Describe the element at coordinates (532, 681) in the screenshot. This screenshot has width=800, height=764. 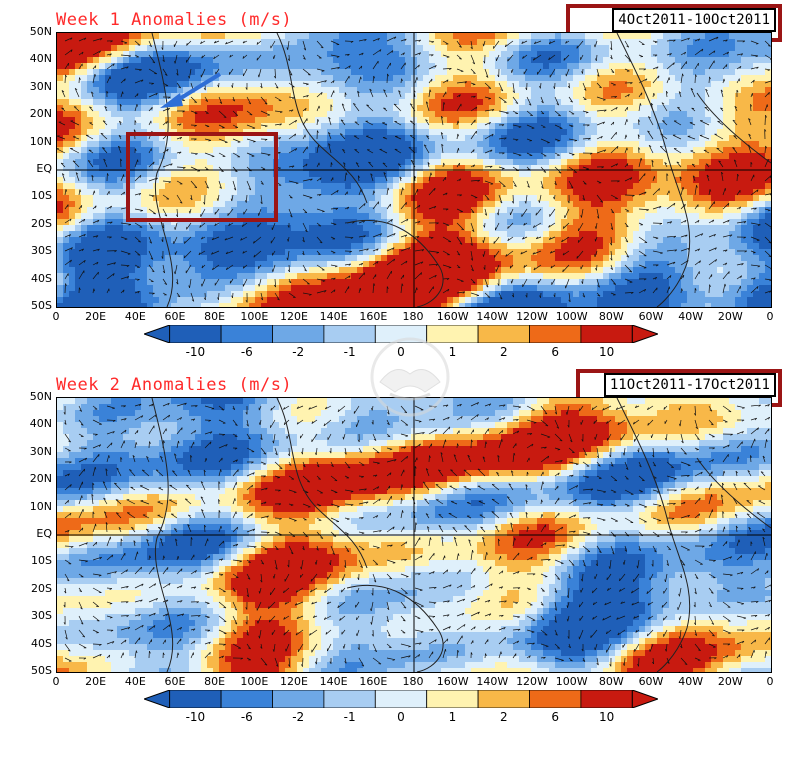
I see `lon-tick-label: 120W` at that location.